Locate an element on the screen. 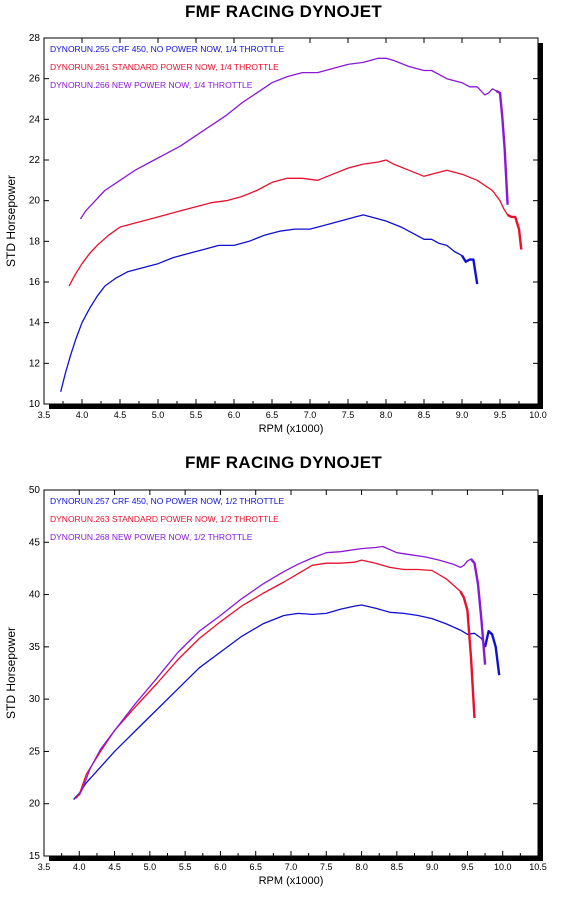 The width and height of the screenshot is (567, 900). y-tick-label: 26 is located at coordinates (35, 79).